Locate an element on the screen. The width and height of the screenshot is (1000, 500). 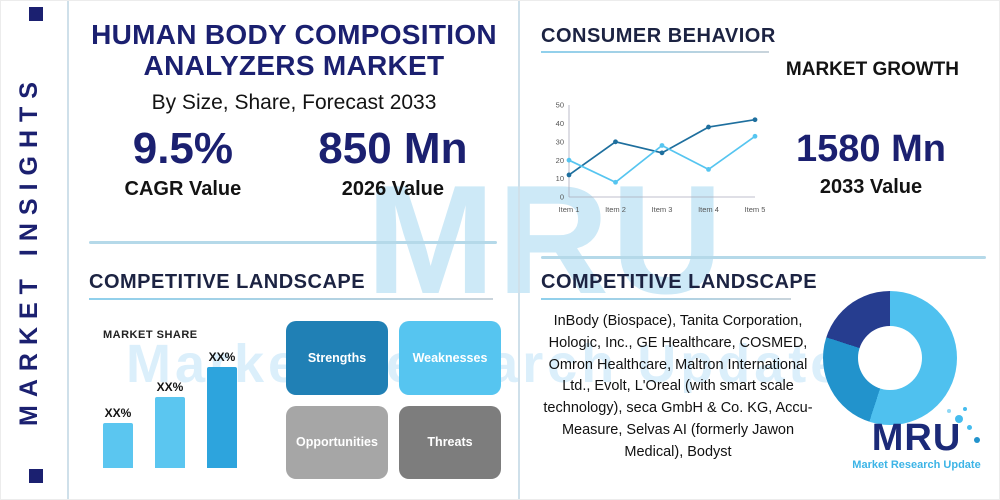
consumer-behavior-title: CONSUMER BEHAVIOR is located at coordinates (658, 36).